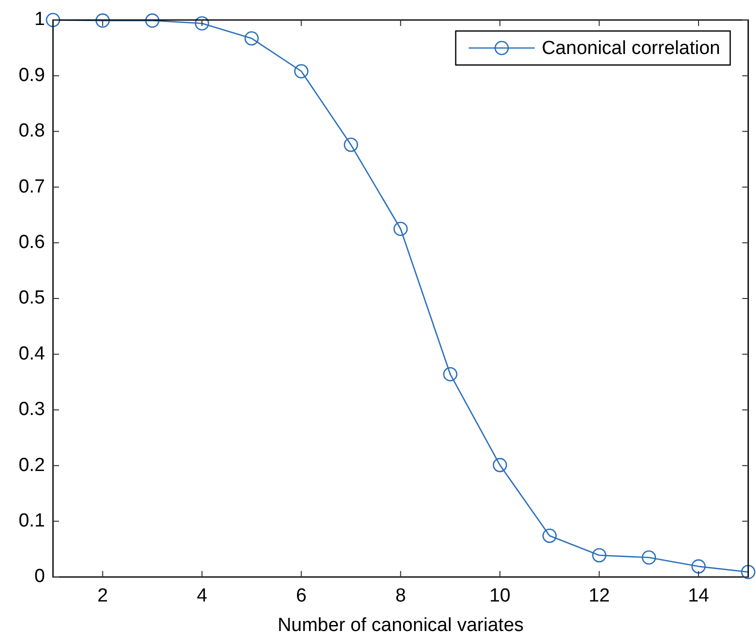 This screenshot has width=756, height=637. I want to click on x-tick-label: 6, so click(301, 596).